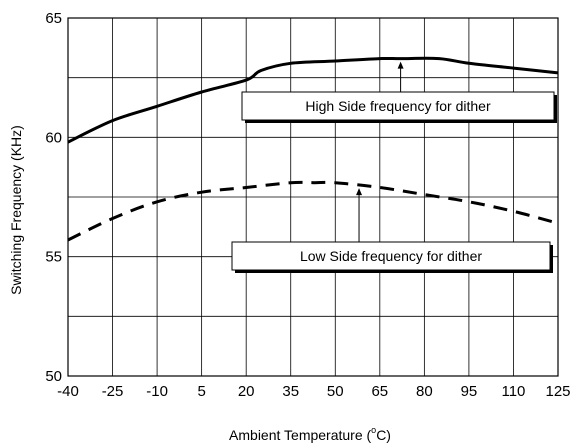 The height and width of the screenshot is (444, 574). Describe the element at coordinates (53, 257) in the screenshot. I see `y-tick-label: 55` at that location.